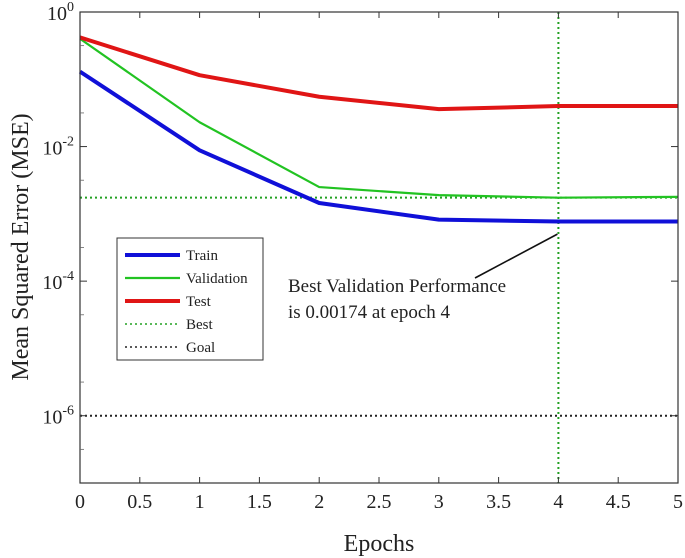 The width and height of the screenshot is (685, 558). What do you see at coordinates (379, 502) in the screenshot?
I see `x-tick-label: 2.5` at bounding box center [379, 502].